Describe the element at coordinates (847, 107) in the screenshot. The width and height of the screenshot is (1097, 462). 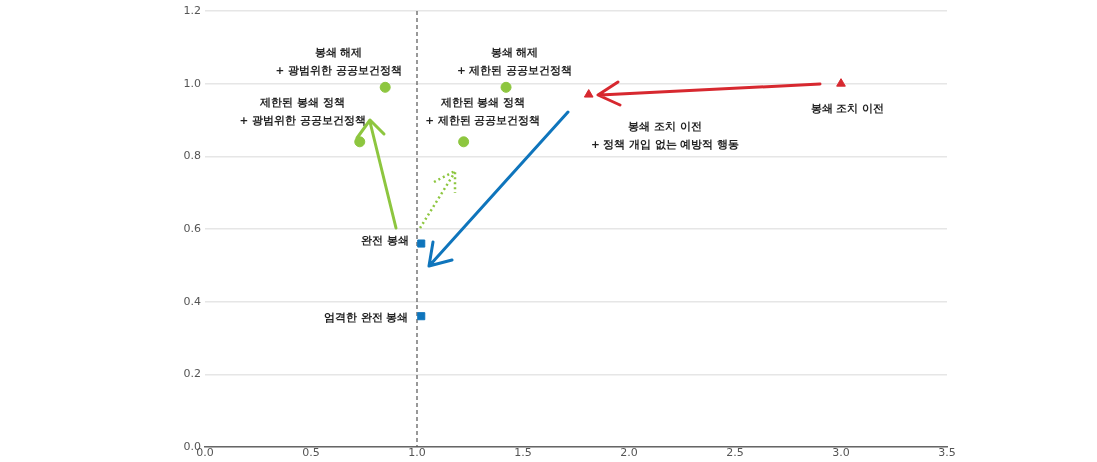
I see `annotation: 봉쇄 조치 이전` at that location.